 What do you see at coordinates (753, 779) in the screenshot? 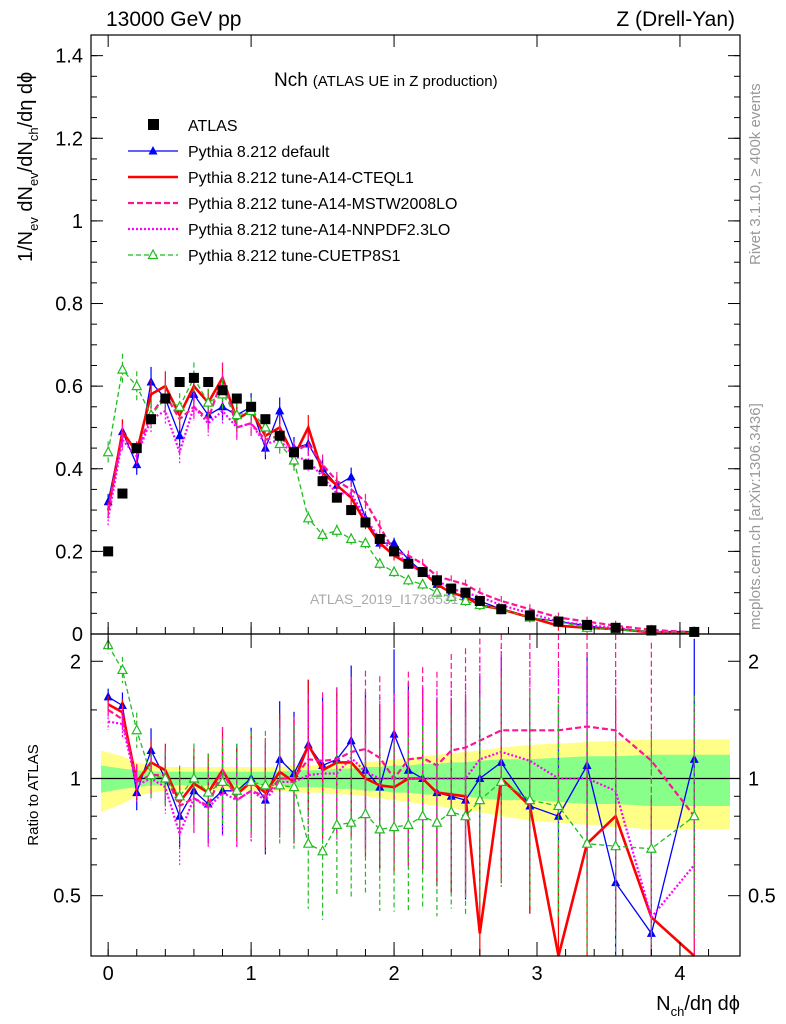
I see `ratio-ytick-label-right: 1` at bounding box center [753, 779].